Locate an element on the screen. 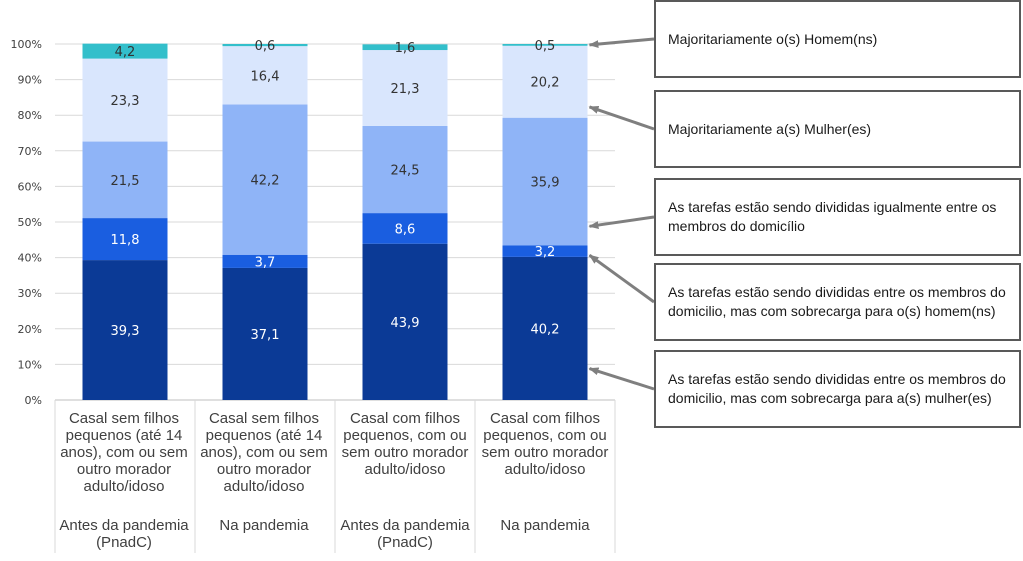 The height and width of the screenshot is (561, 1023). data-label: 4,2 is located at coordinates (125, 52).